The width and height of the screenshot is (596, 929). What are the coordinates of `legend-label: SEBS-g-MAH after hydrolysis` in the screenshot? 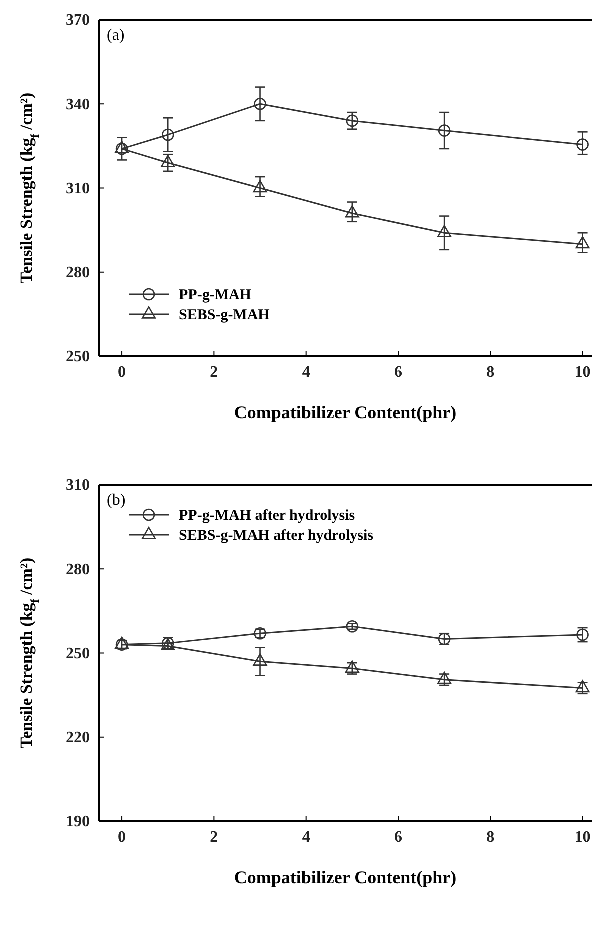 It's located at (276, 536).